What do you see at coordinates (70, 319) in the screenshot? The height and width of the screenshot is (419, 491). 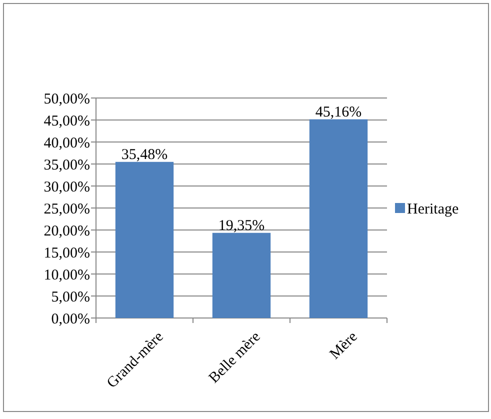 I see `y-tick-label: 0,00%` at bounding box center [70, 319].